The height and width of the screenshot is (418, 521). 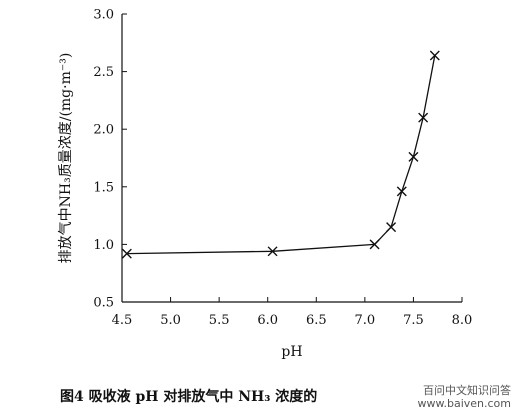 What do you see at coordinates (170, 320) in the screenshot?
I see `x-tick-label: 5.0` at bounding box center [170, 320].